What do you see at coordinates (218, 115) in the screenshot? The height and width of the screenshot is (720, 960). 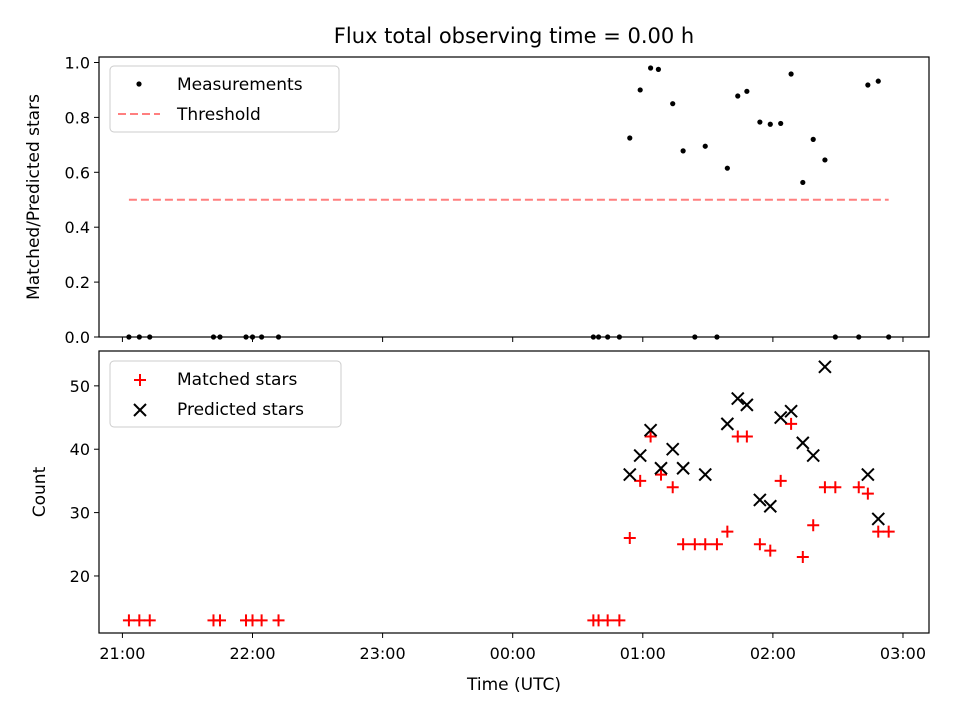 I see `legend-threshold-label: Threshold` at bounding box center [218, 115].